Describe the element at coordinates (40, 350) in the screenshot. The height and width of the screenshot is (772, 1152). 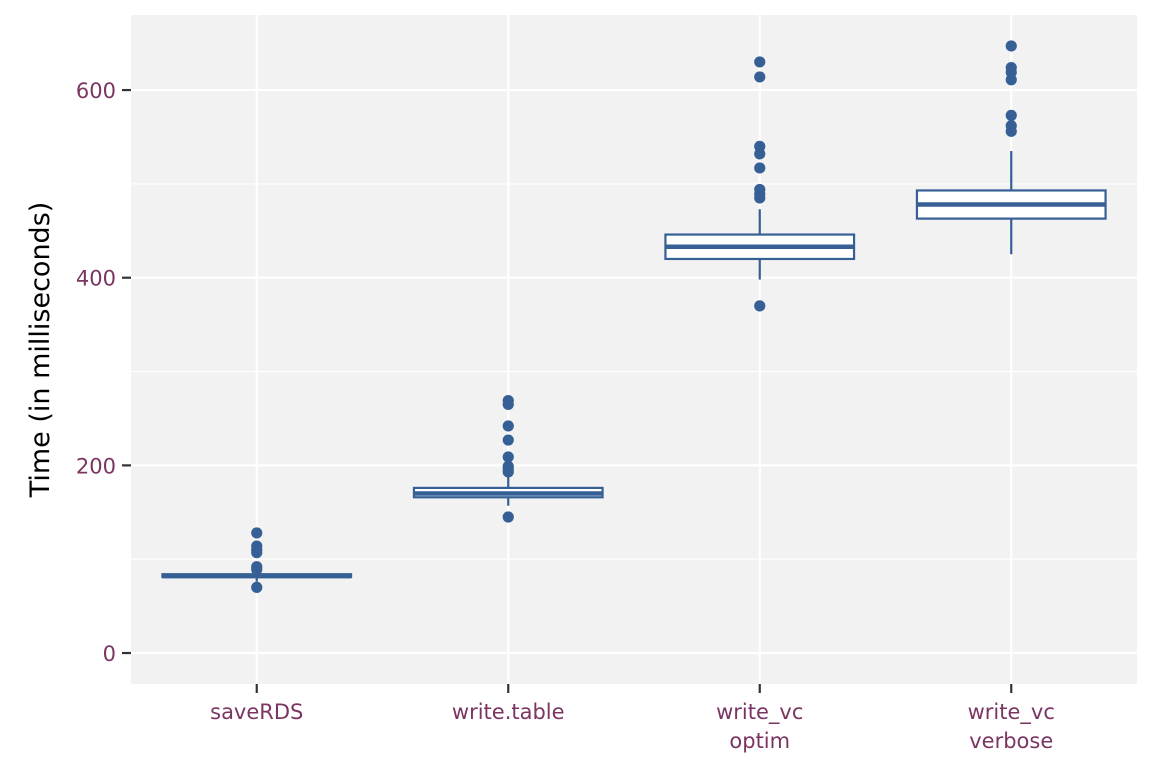
I see `y-axis-title: Time (in milliseconds)` at that location.